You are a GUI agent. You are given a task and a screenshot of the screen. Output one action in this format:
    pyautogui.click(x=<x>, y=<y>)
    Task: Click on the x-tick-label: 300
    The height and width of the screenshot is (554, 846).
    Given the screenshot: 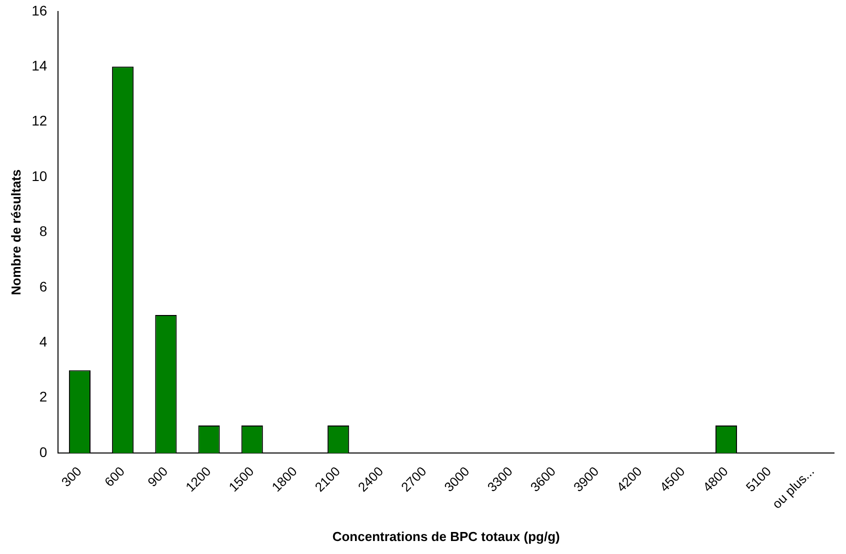 What is the action you would take?
    pyautogui.click(x=71, y=477)
    